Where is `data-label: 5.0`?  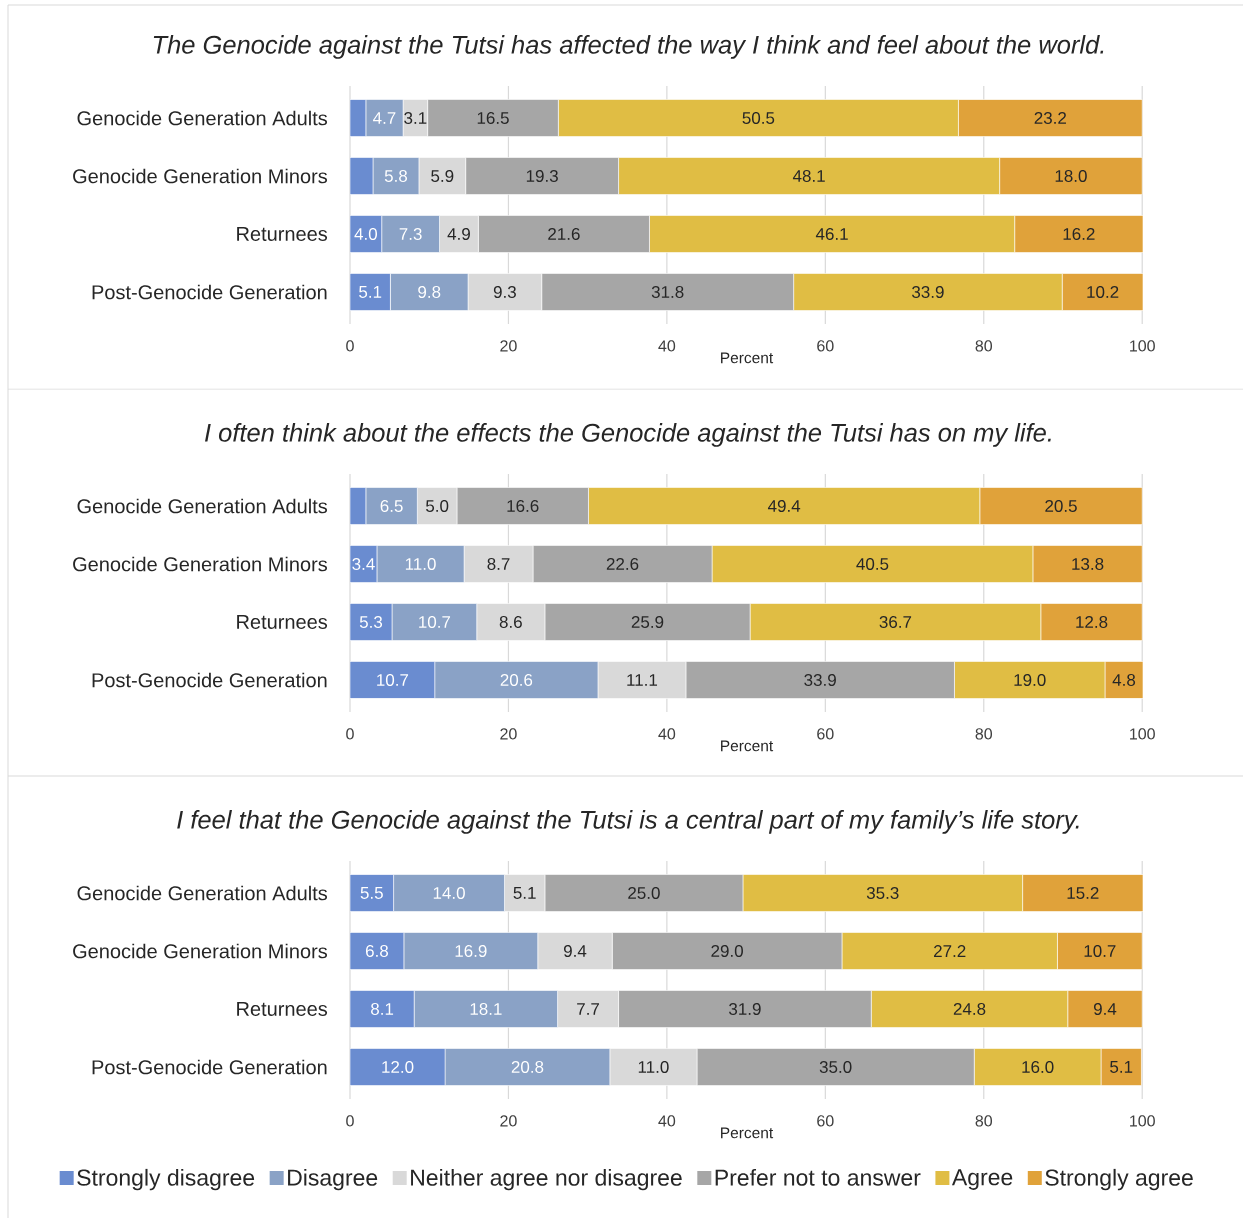 data-label: 5.0 is located at coordinates (437, 506).